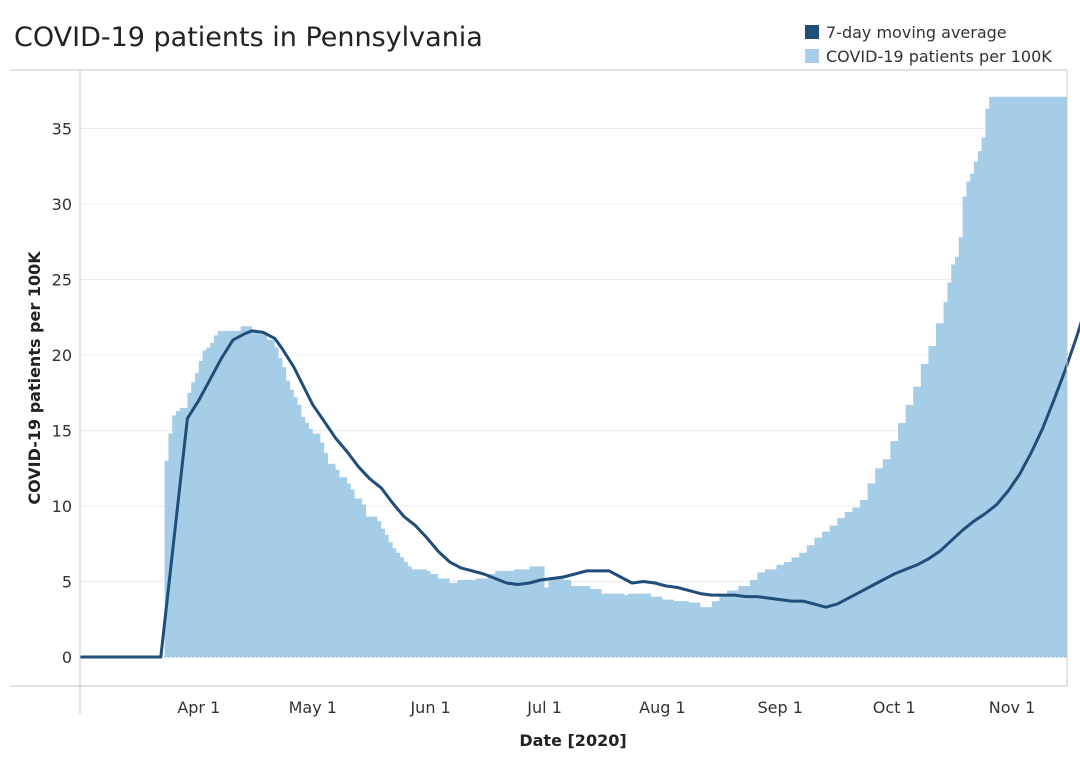 Image resolution: width=1080 pixels, height=770 pixels. What do you see at coordinates (894, 707) in the screenshot?
I see `x-tick-label: Oct 1` at bounding box center [894, 707].